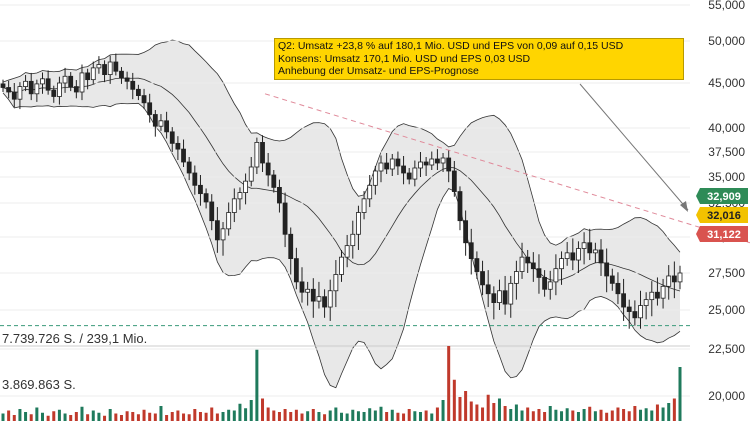 The height and width of the screenshot is (421, 750). I want to click on y-tick-label: 45,000, so click(726, 83).